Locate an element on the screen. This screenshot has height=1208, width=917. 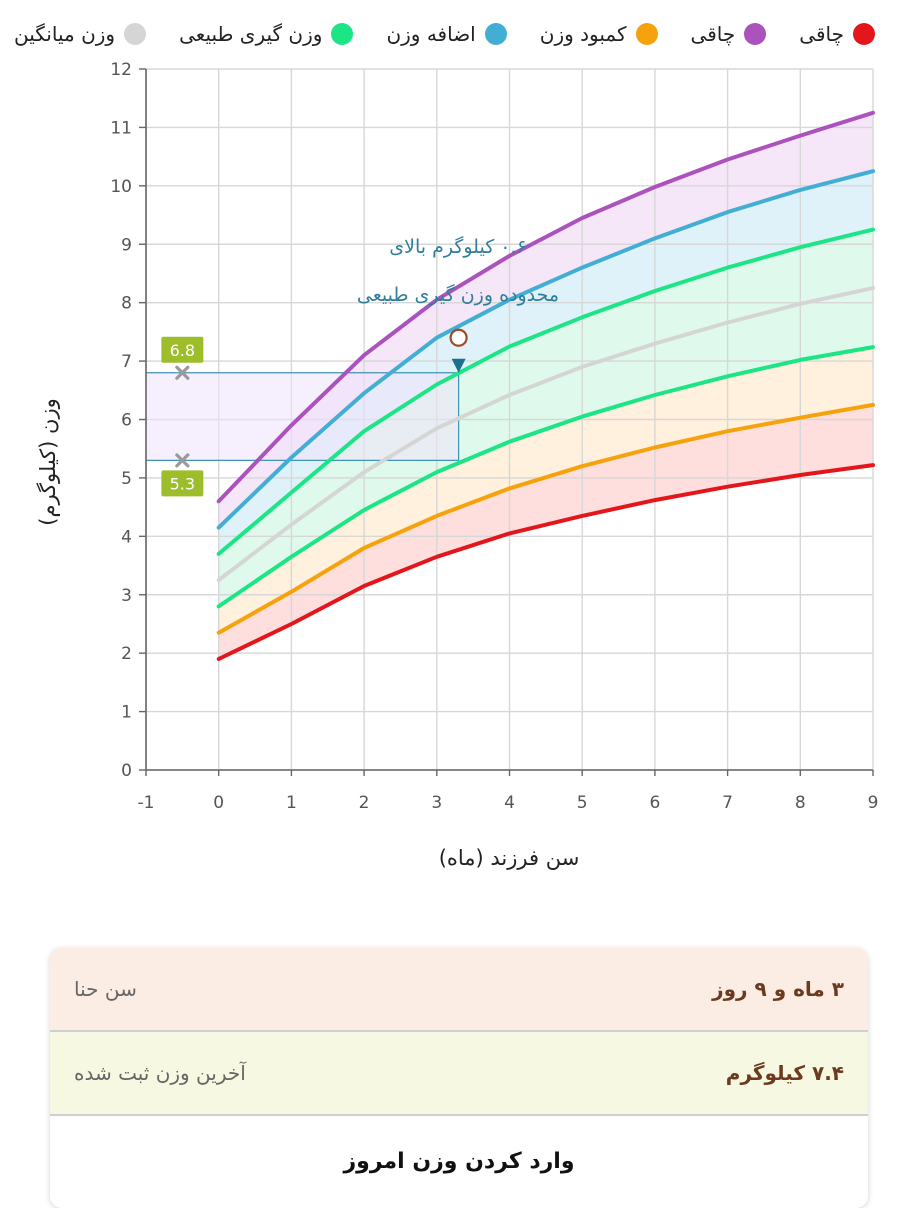
x-tick-label: 5 is located at coordinates (582, 803).